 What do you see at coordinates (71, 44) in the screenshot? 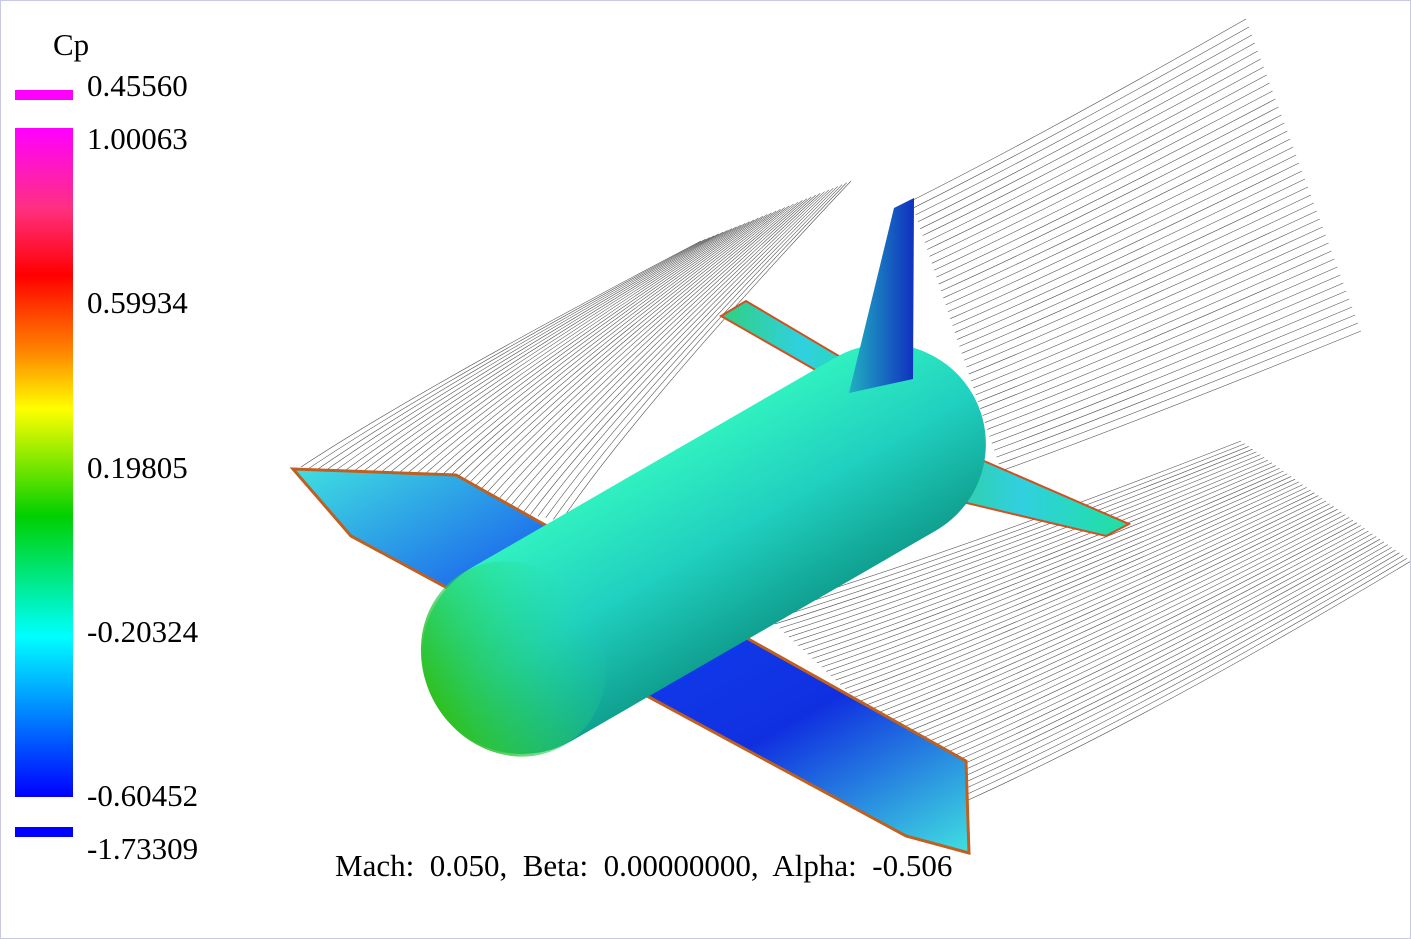
I see `legend-title: Cp` at bounding box center [71, 44].